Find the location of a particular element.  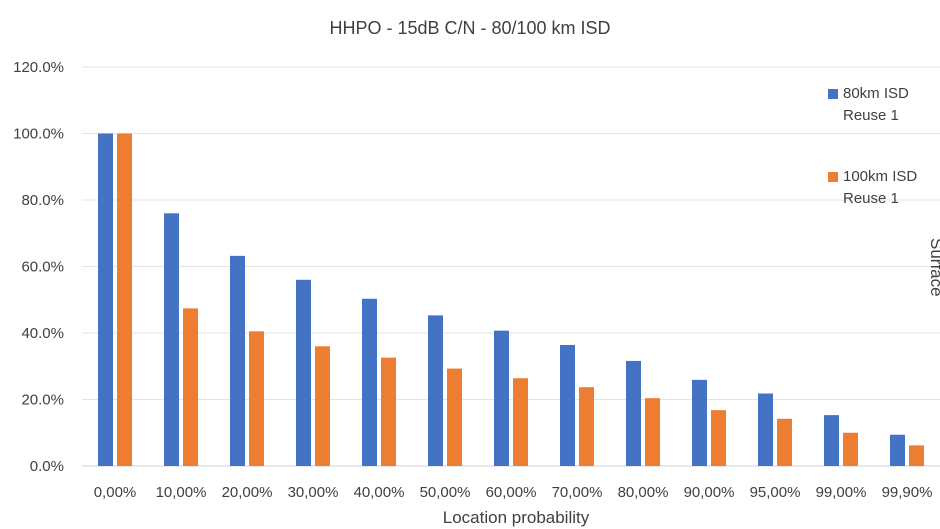

y-tick-label: 0.0% is located at coordinates (47, 466).